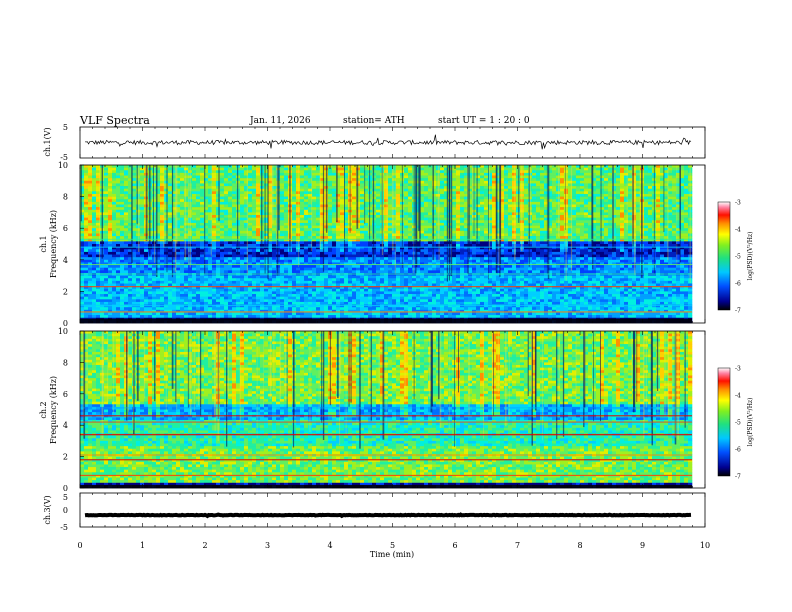  I want to click on station-label: station= ATH, so click(374, 121).